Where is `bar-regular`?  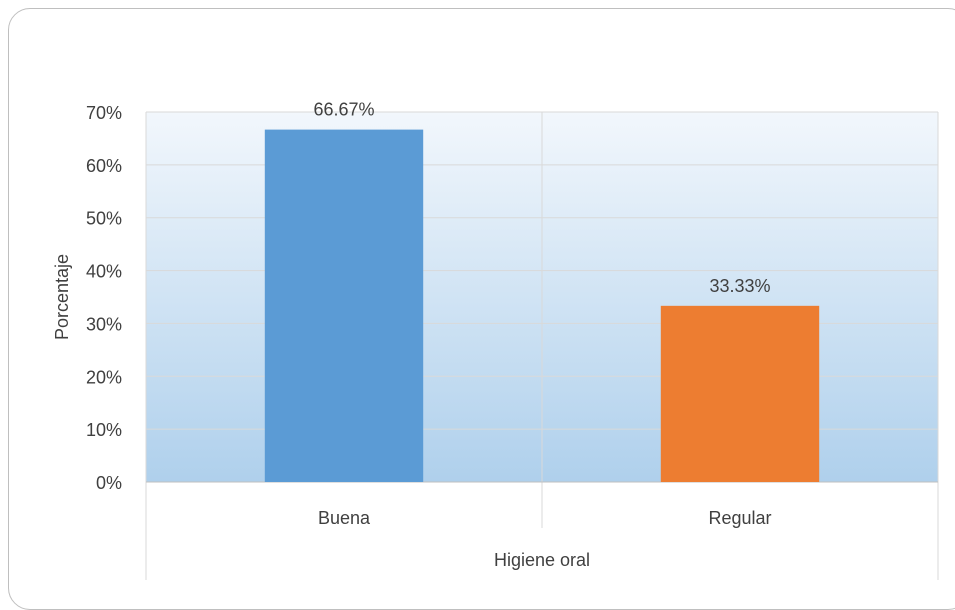 bar-regular is located at coordinates (740, 393).